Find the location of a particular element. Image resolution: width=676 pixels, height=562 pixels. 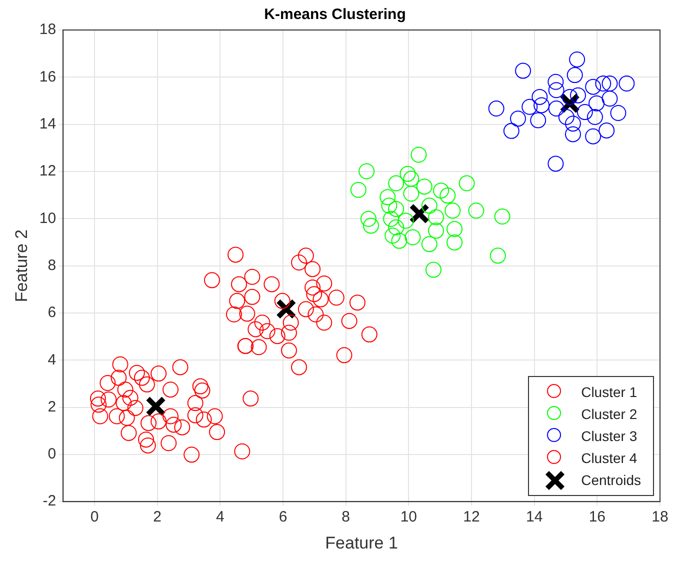

y-tick-label: -2 is located at coordinates (49, 501).